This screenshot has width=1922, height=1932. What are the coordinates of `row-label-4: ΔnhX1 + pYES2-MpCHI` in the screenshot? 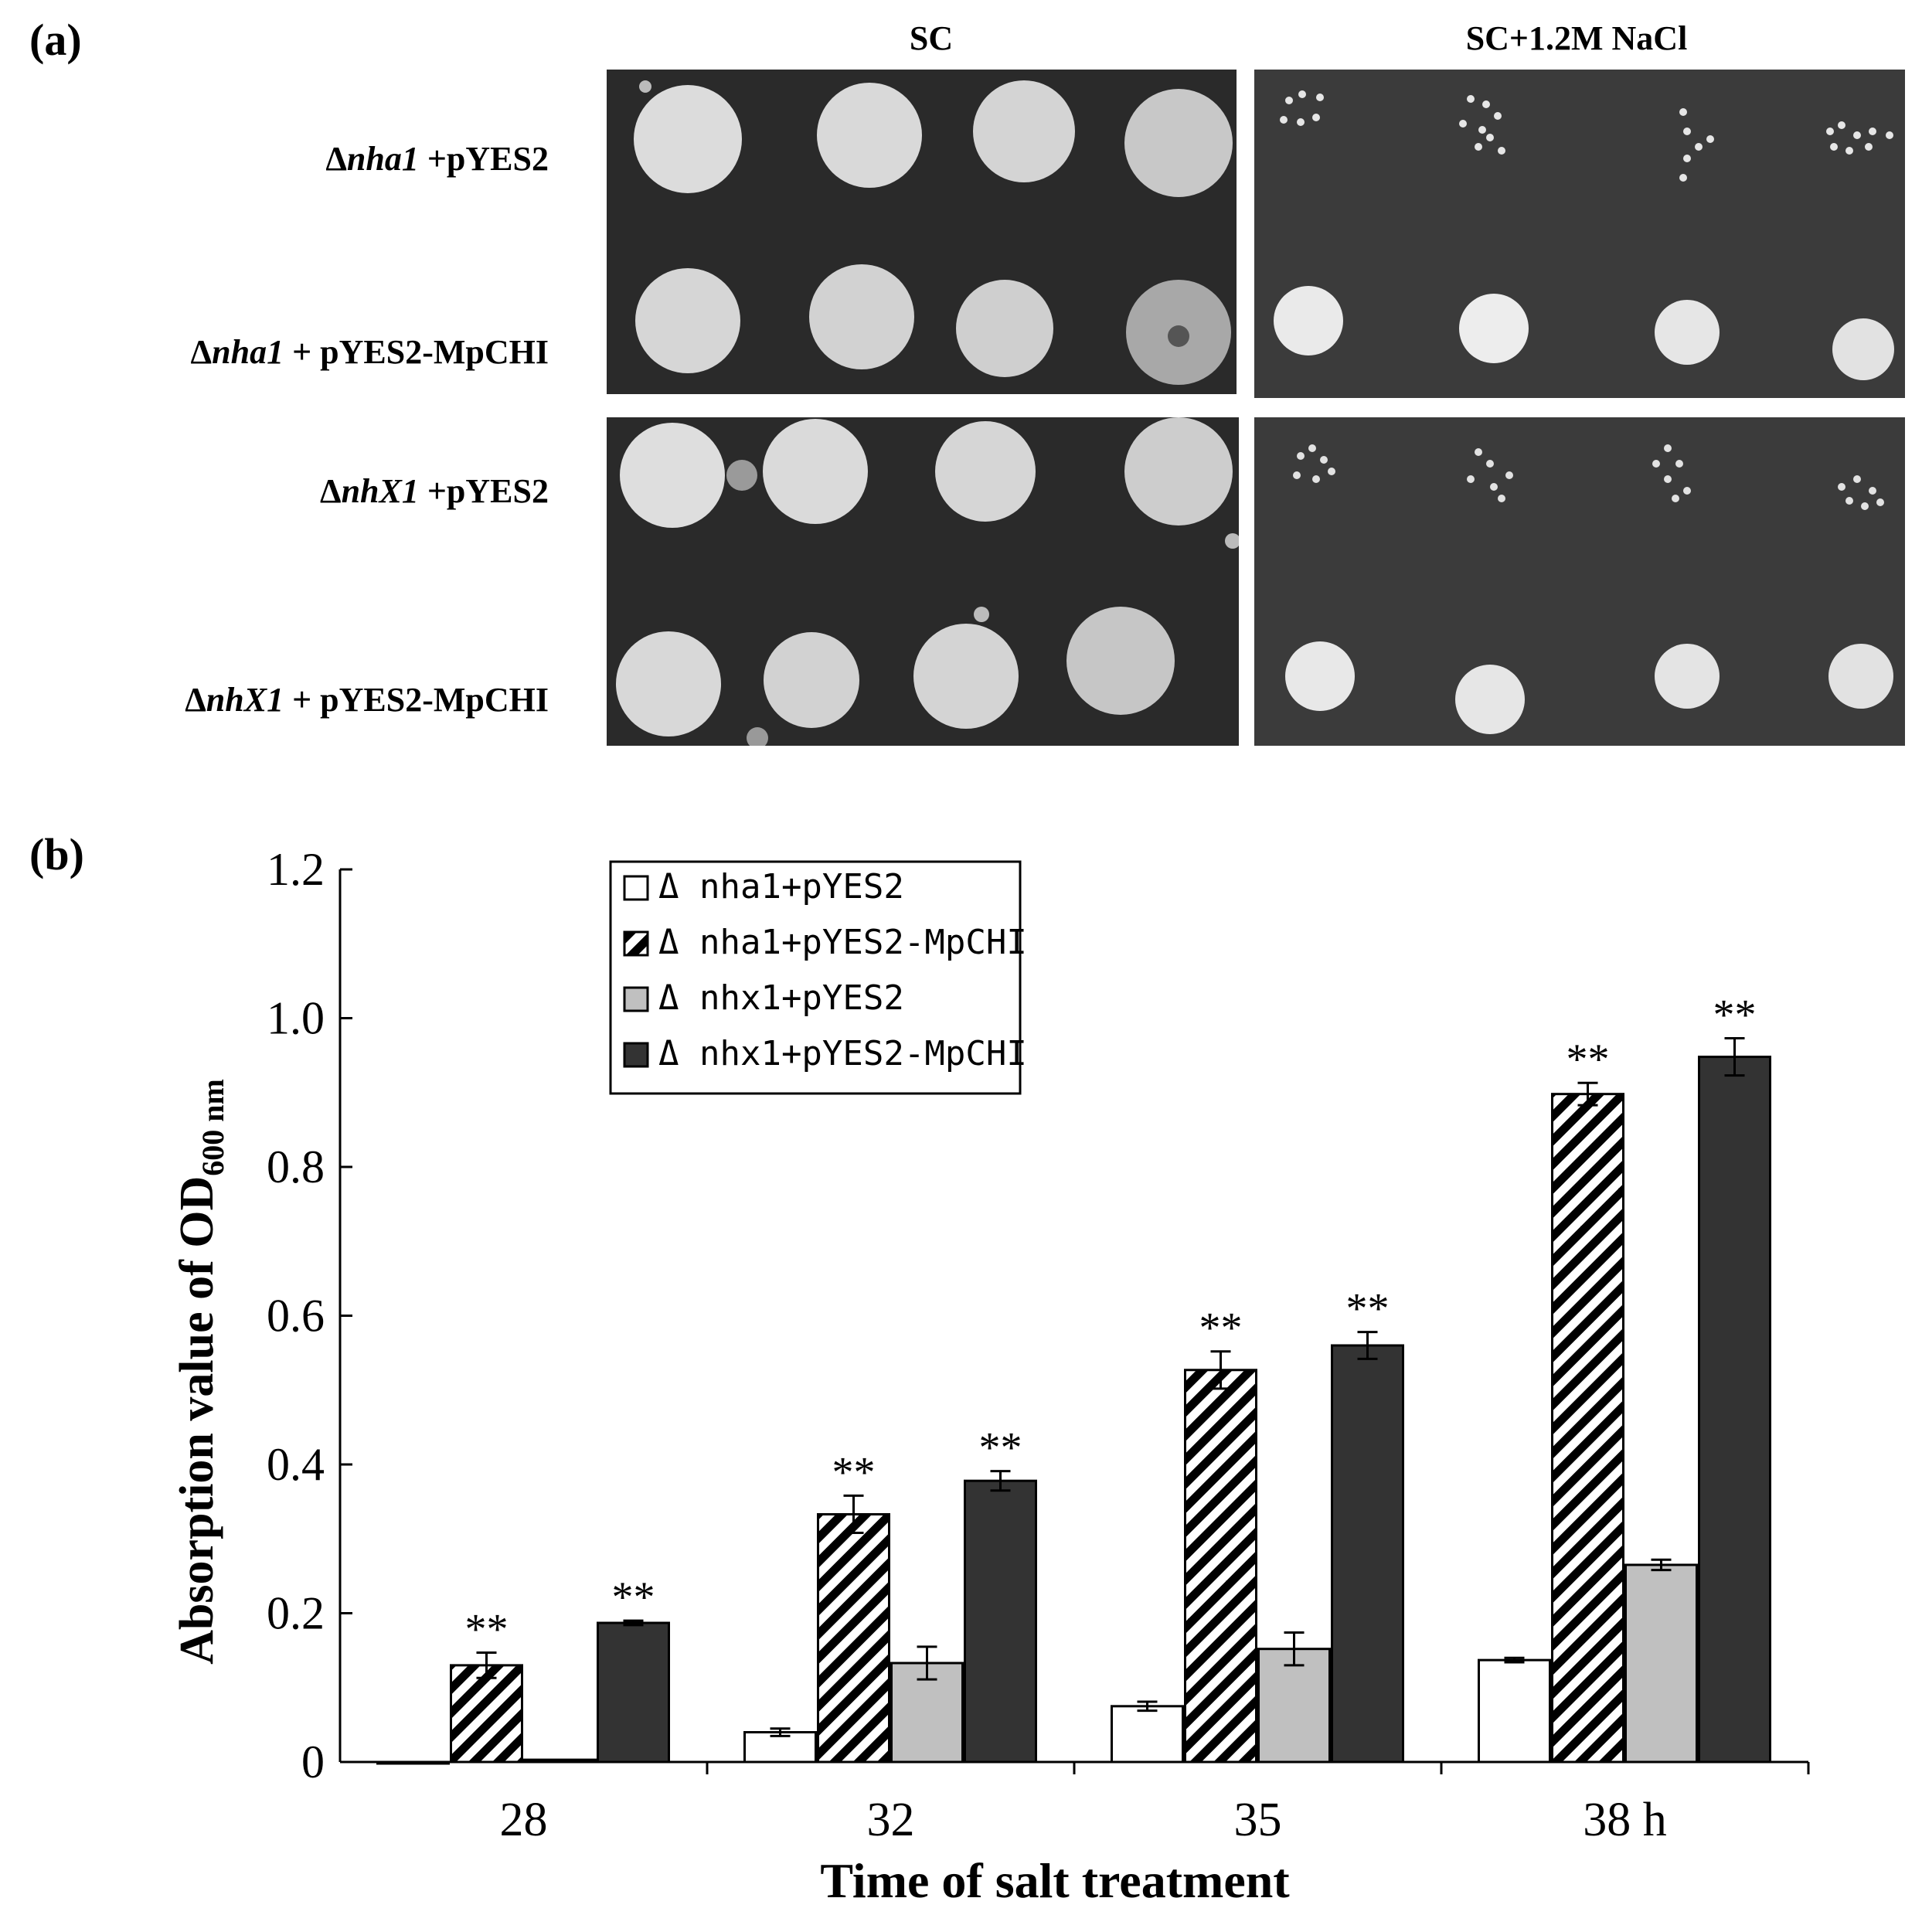 It's located at (367, 700).